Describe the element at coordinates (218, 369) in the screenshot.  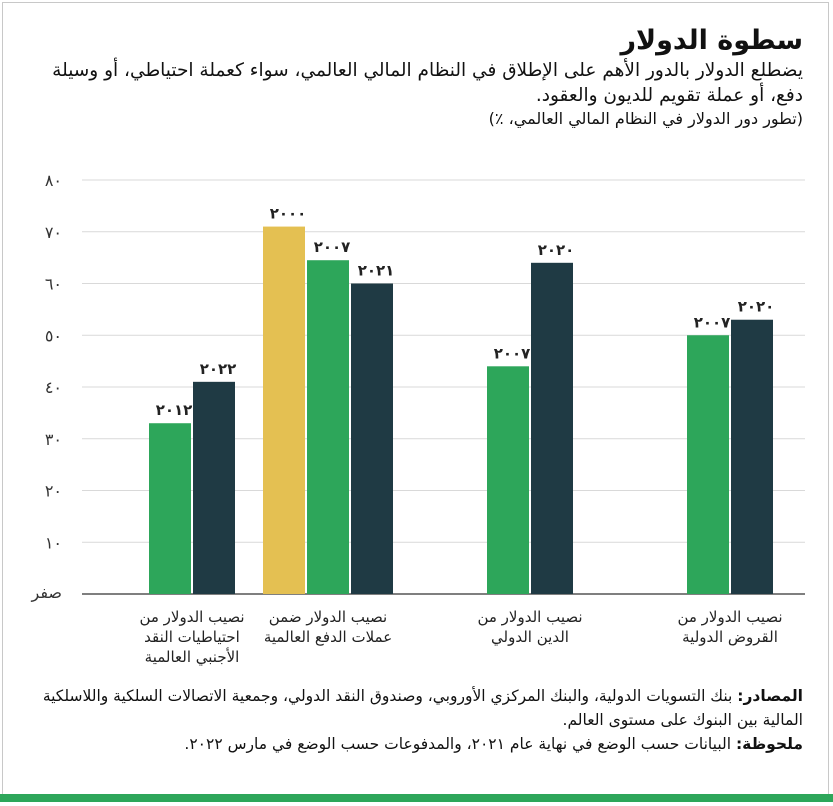
I see `bar-year-label: ٢٠٢٢` at that location.